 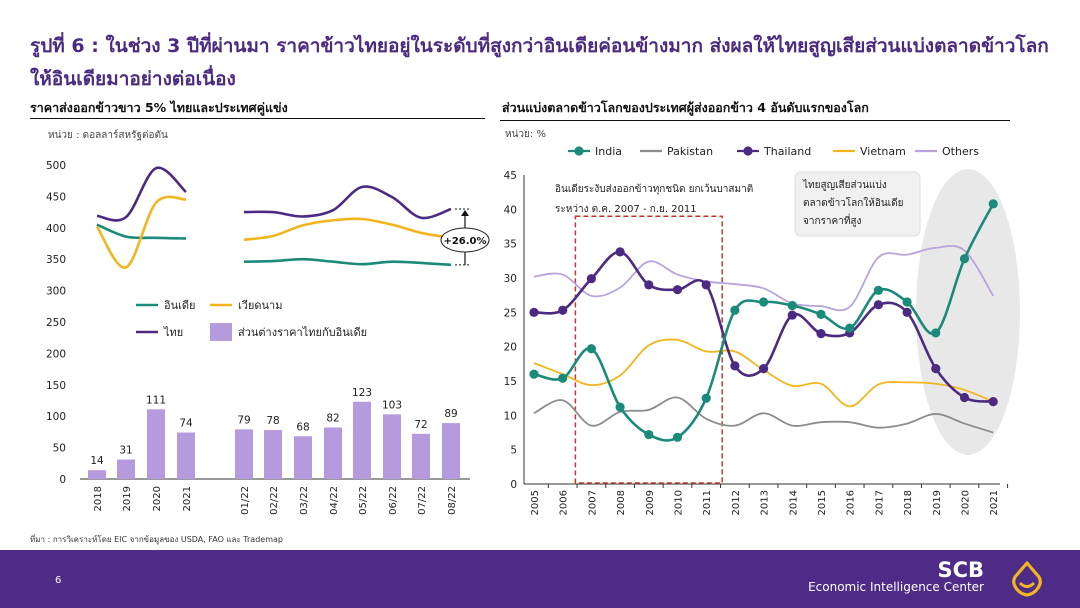 What do you see at coordinates (592, 502) in the screenshot?
I see `right-x-tick-label: 2007` at bounding box center [592, 502].